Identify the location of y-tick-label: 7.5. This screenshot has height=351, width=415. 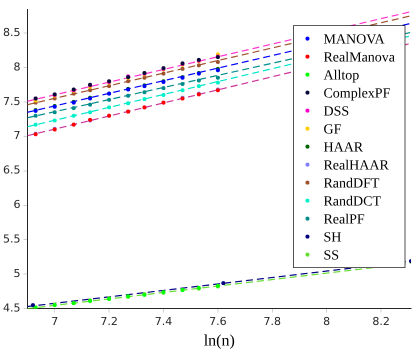
(11, 101).